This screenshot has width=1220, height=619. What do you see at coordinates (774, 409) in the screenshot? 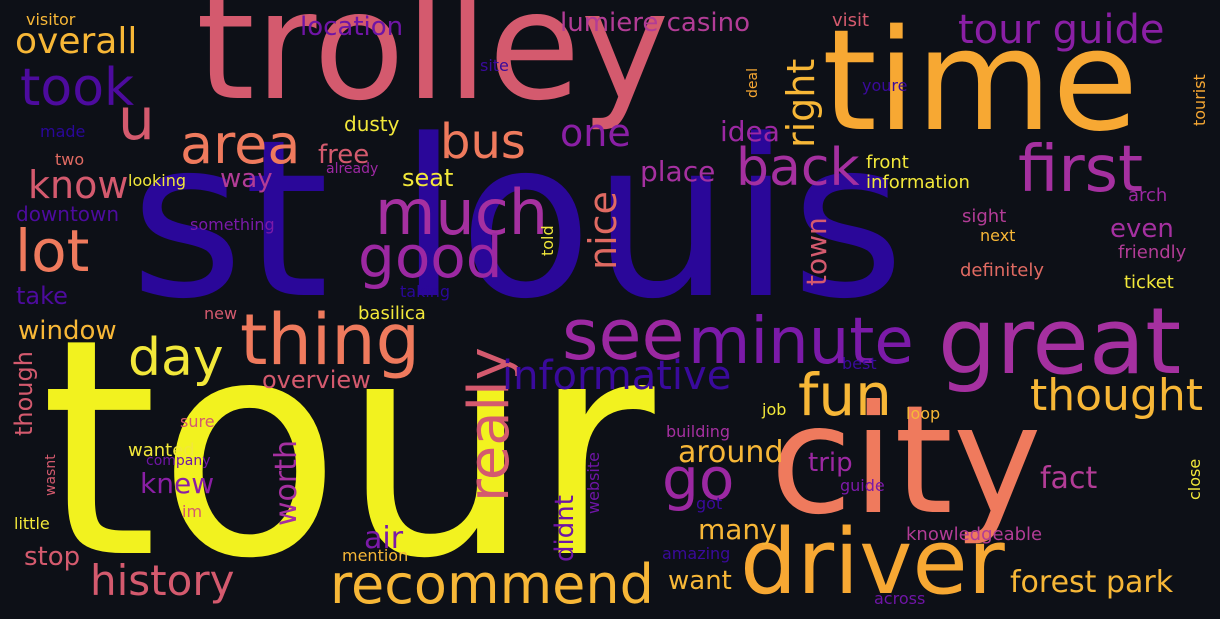
I see `word-job: job` at bounding box center [774, 409].